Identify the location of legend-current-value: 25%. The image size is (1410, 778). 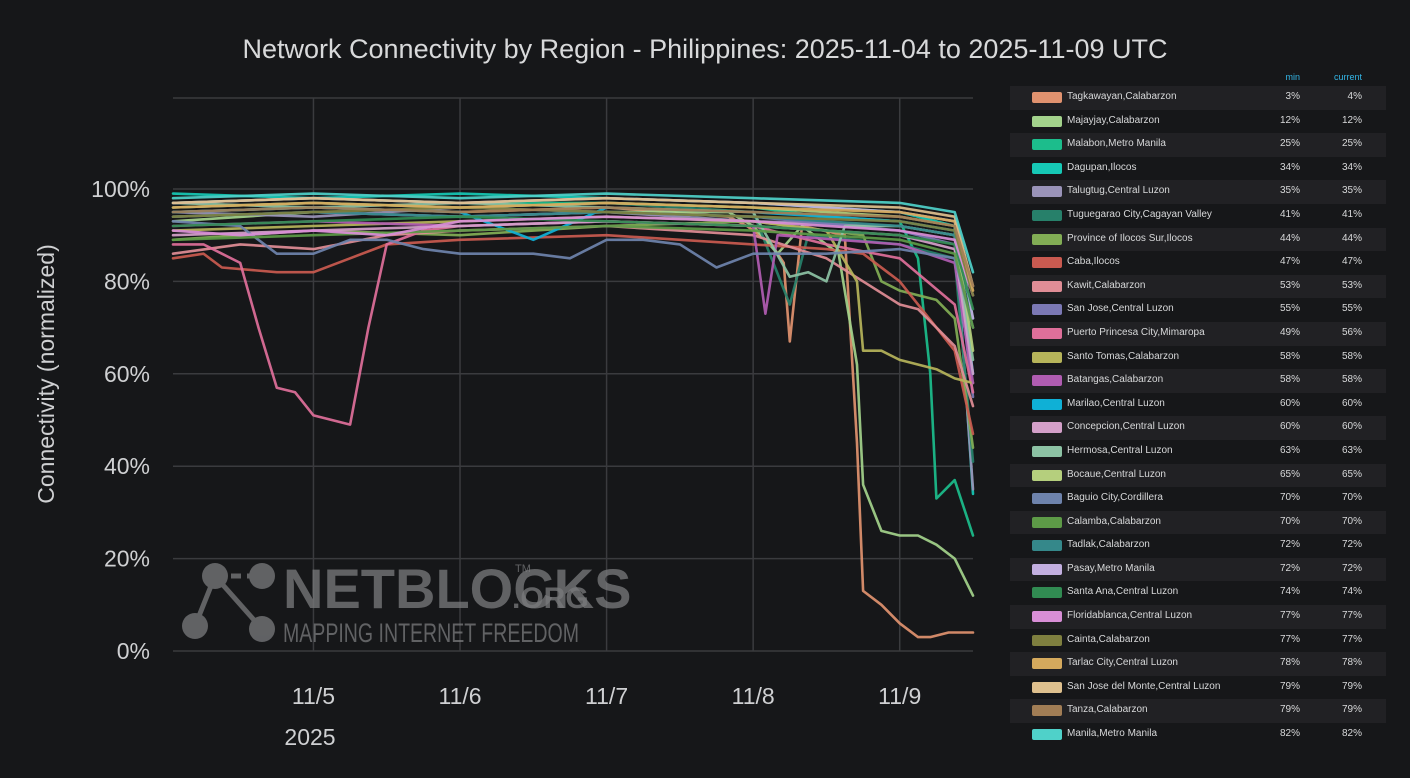
(1351, 144).